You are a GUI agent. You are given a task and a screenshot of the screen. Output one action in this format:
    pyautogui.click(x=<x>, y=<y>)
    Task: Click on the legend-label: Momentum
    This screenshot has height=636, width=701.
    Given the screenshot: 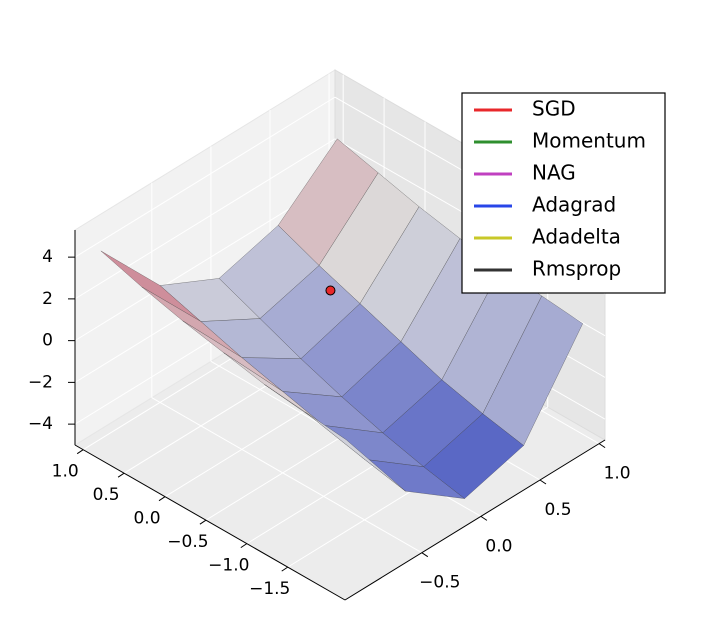 What is the action you would take?
    pyautogui.click(x=589, y=141)
    